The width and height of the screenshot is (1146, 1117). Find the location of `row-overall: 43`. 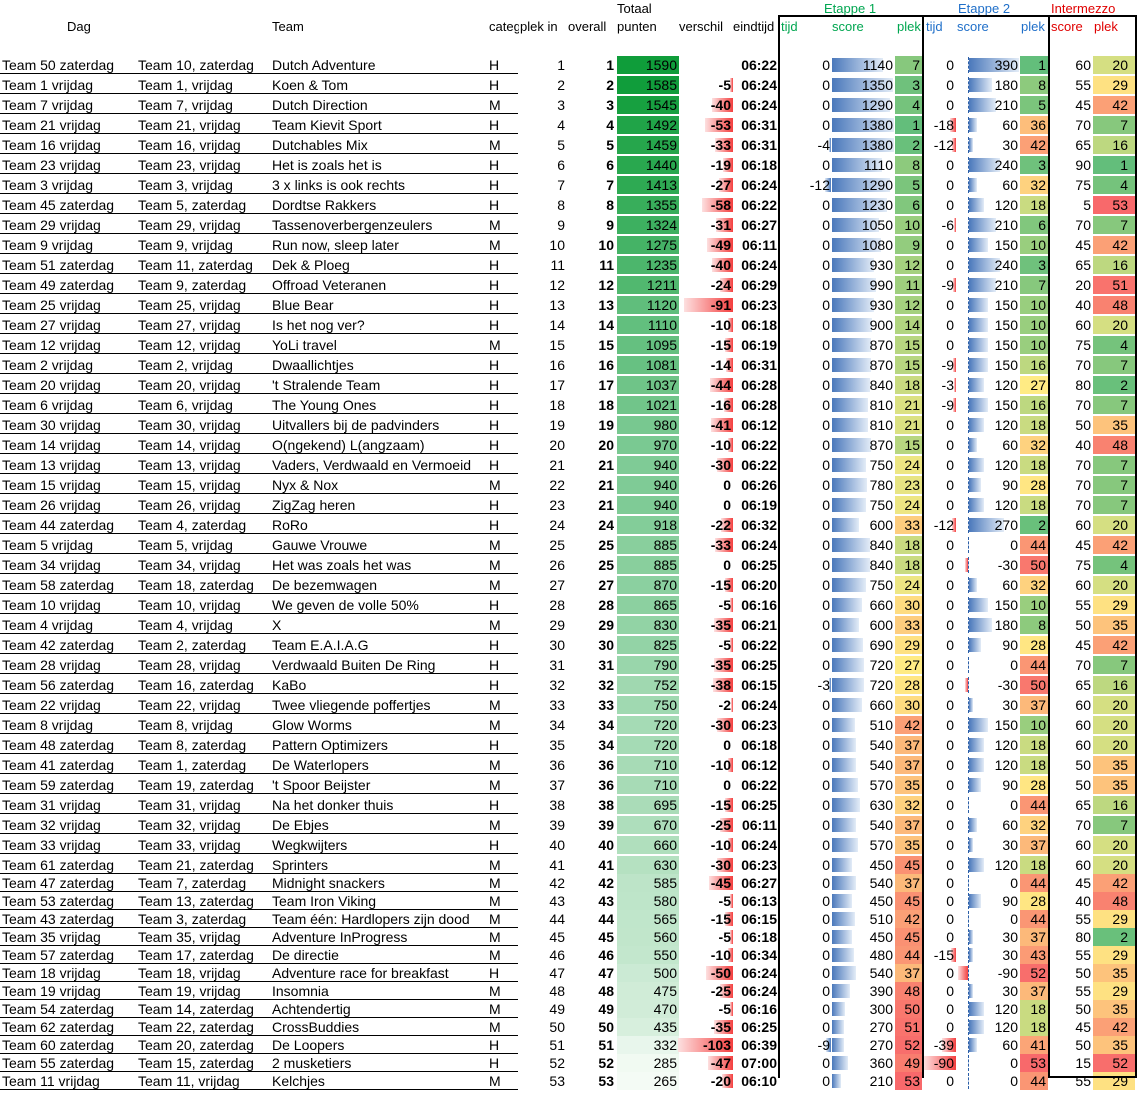

row-overall: 43 is located at coordinates (606, 901).